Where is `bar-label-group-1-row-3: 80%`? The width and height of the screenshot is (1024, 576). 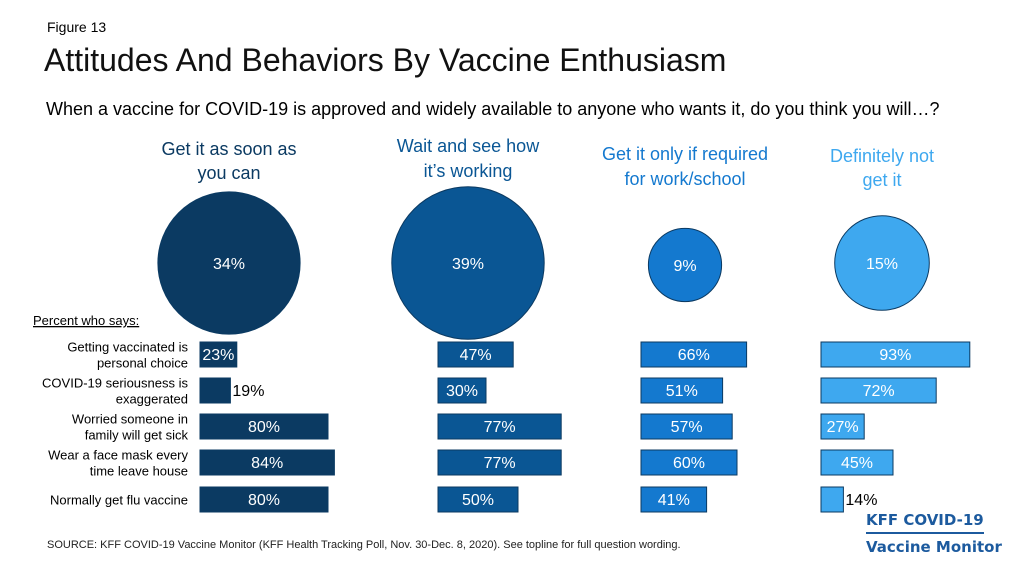 bar-label-group-1-row-3: 80% is located at coordinates (264, 427).